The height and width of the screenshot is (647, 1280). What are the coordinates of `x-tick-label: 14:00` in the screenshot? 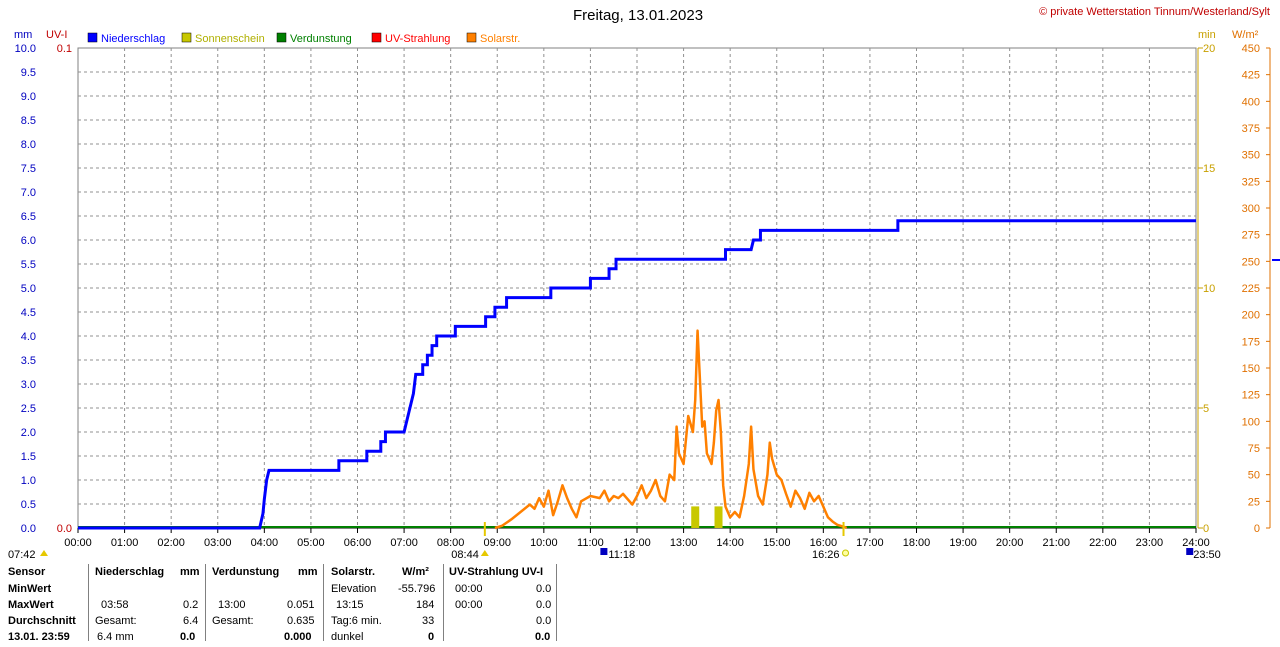 It's located at (730, 543).